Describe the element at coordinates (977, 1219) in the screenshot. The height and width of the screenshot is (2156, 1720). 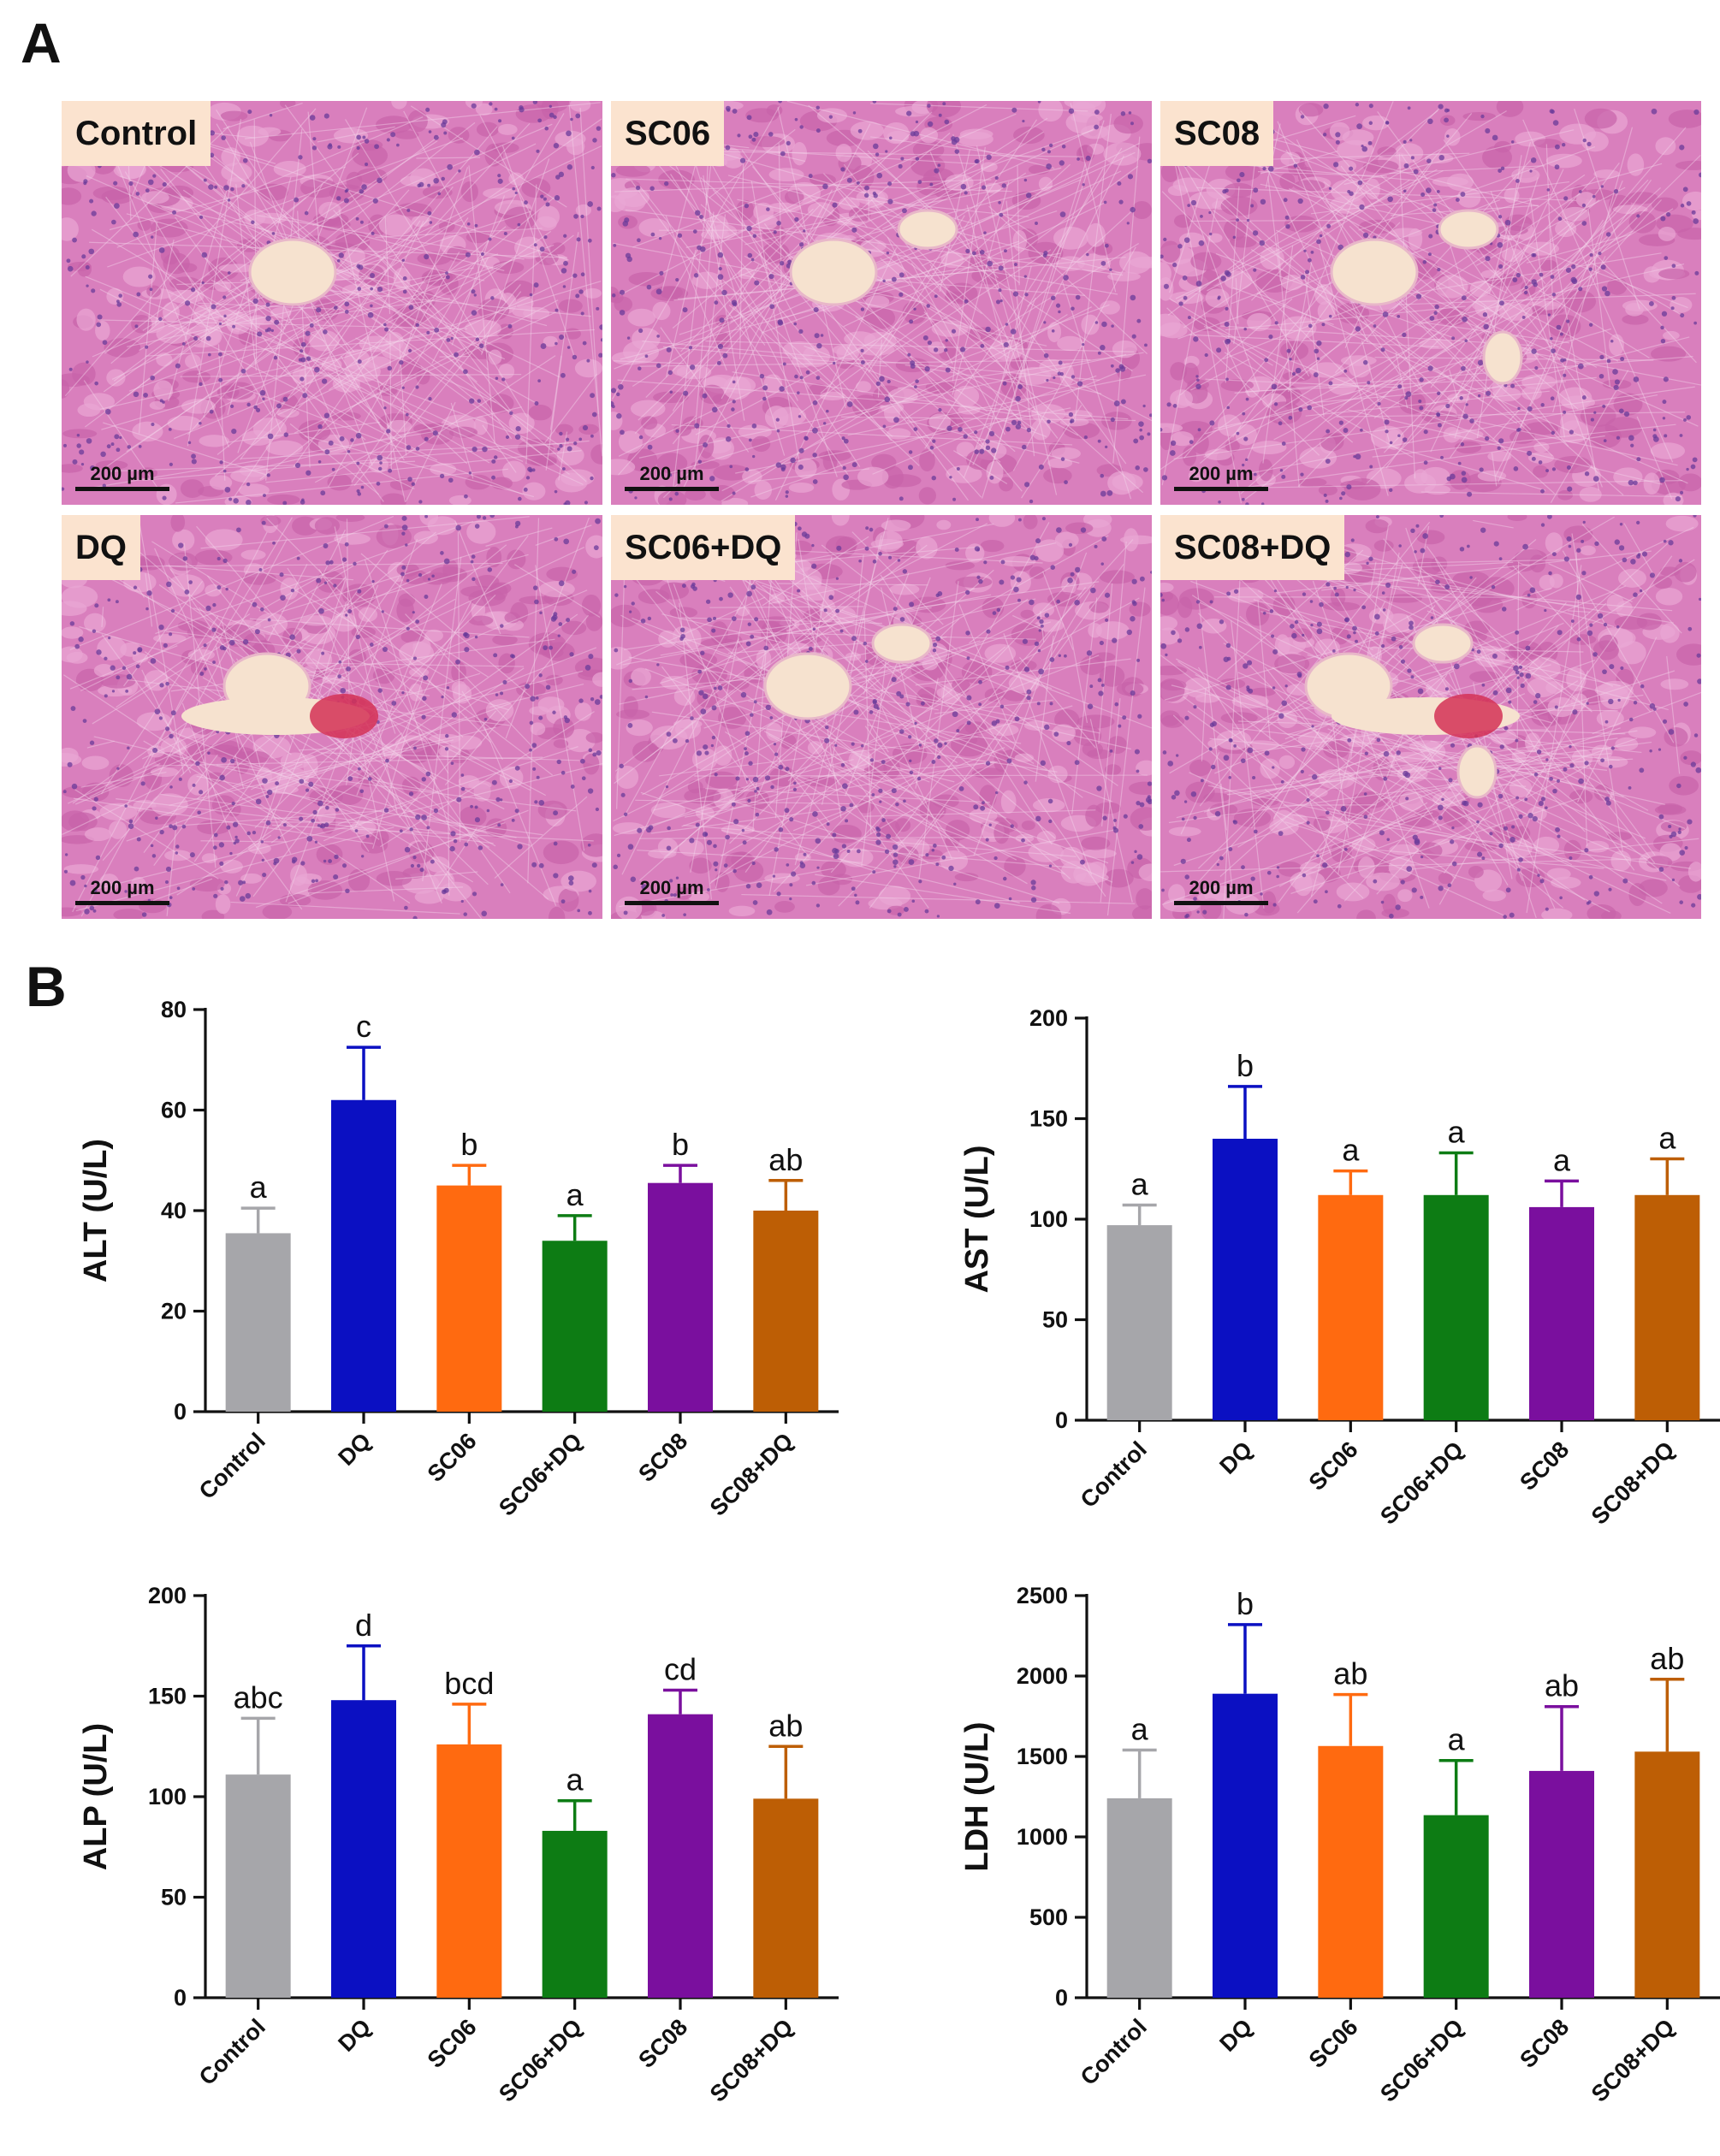
I see `y-axis-title: AST (U/L)` at that location.